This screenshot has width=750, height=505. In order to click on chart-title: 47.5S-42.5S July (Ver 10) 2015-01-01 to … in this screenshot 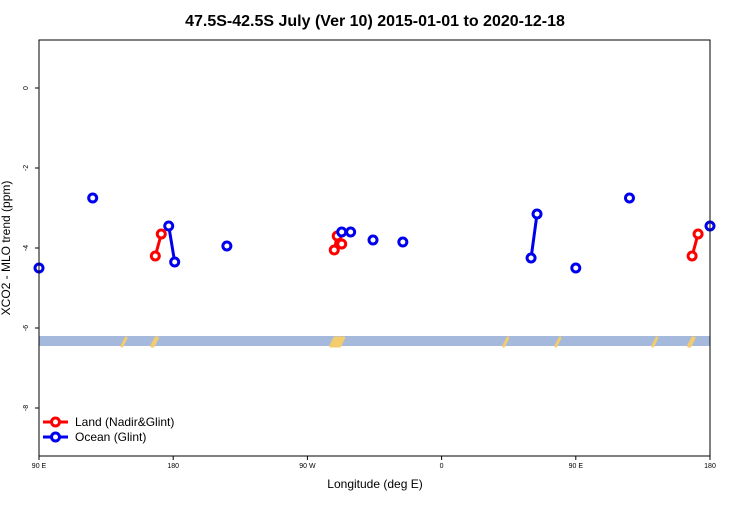, I will do `click(375, 21)`.